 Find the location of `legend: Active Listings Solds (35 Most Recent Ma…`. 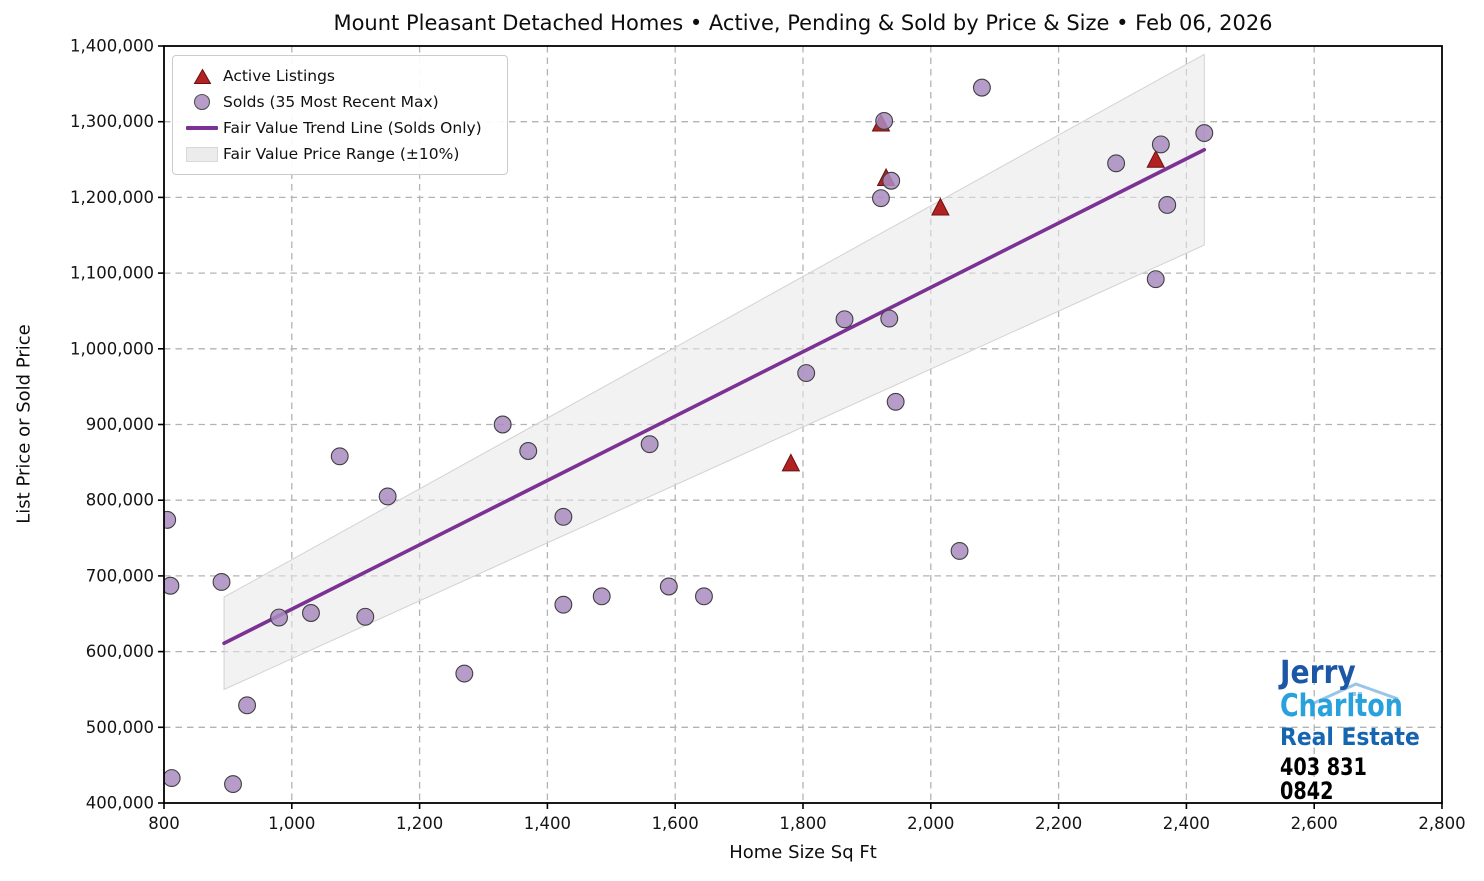

legend: Active Listings Solds (35 Most Recent Ma… is located at coordinates (340, 115).